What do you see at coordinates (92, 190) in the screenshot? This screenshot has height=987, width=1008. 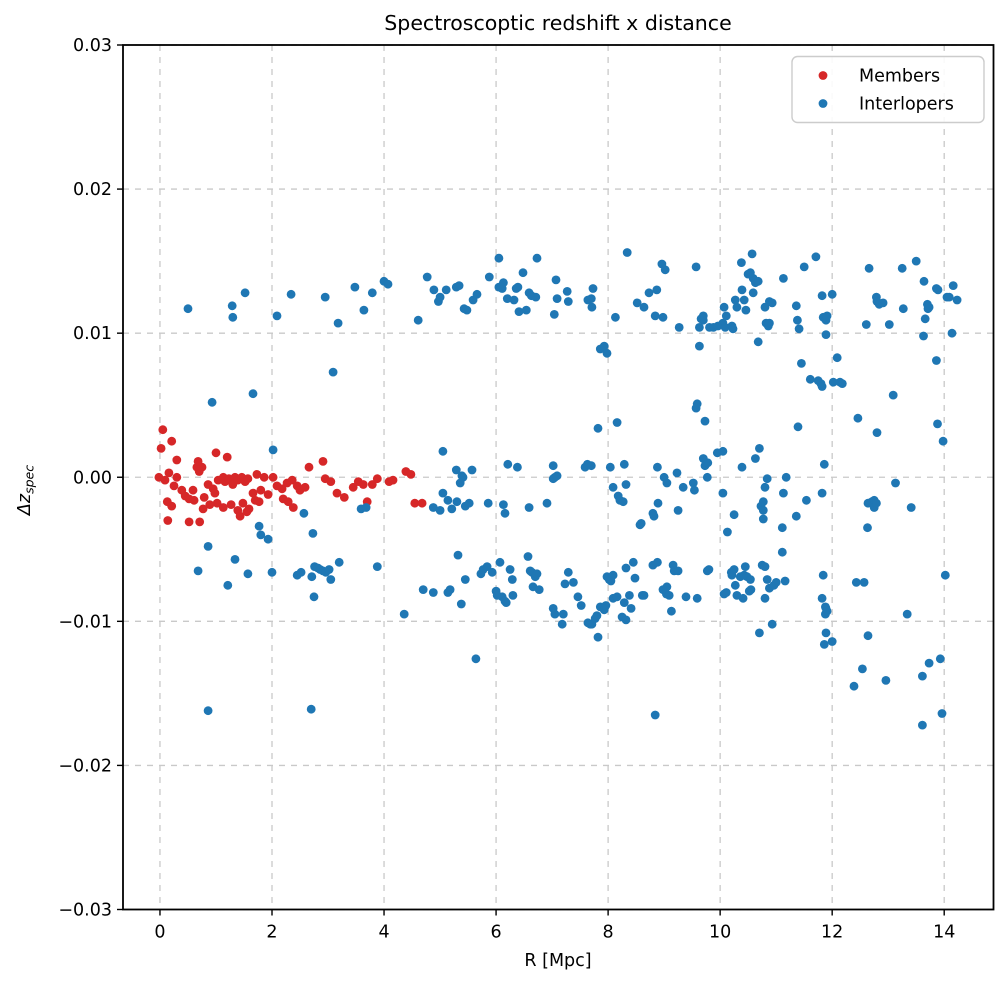 I see `y-tick-label: 0.02` at bounding box center [92, 190].